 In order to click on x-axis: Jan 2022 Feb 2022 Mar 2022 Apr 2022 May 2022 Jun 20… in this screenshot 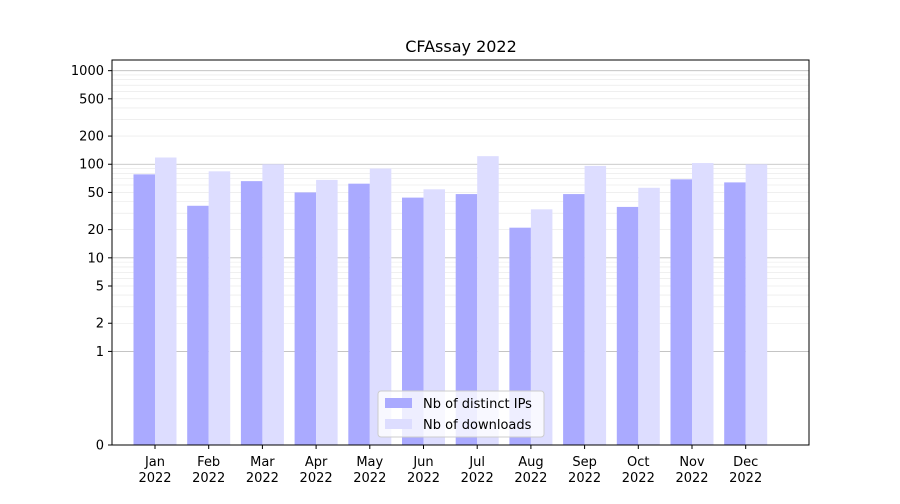, I will do `click(450, 465)`.